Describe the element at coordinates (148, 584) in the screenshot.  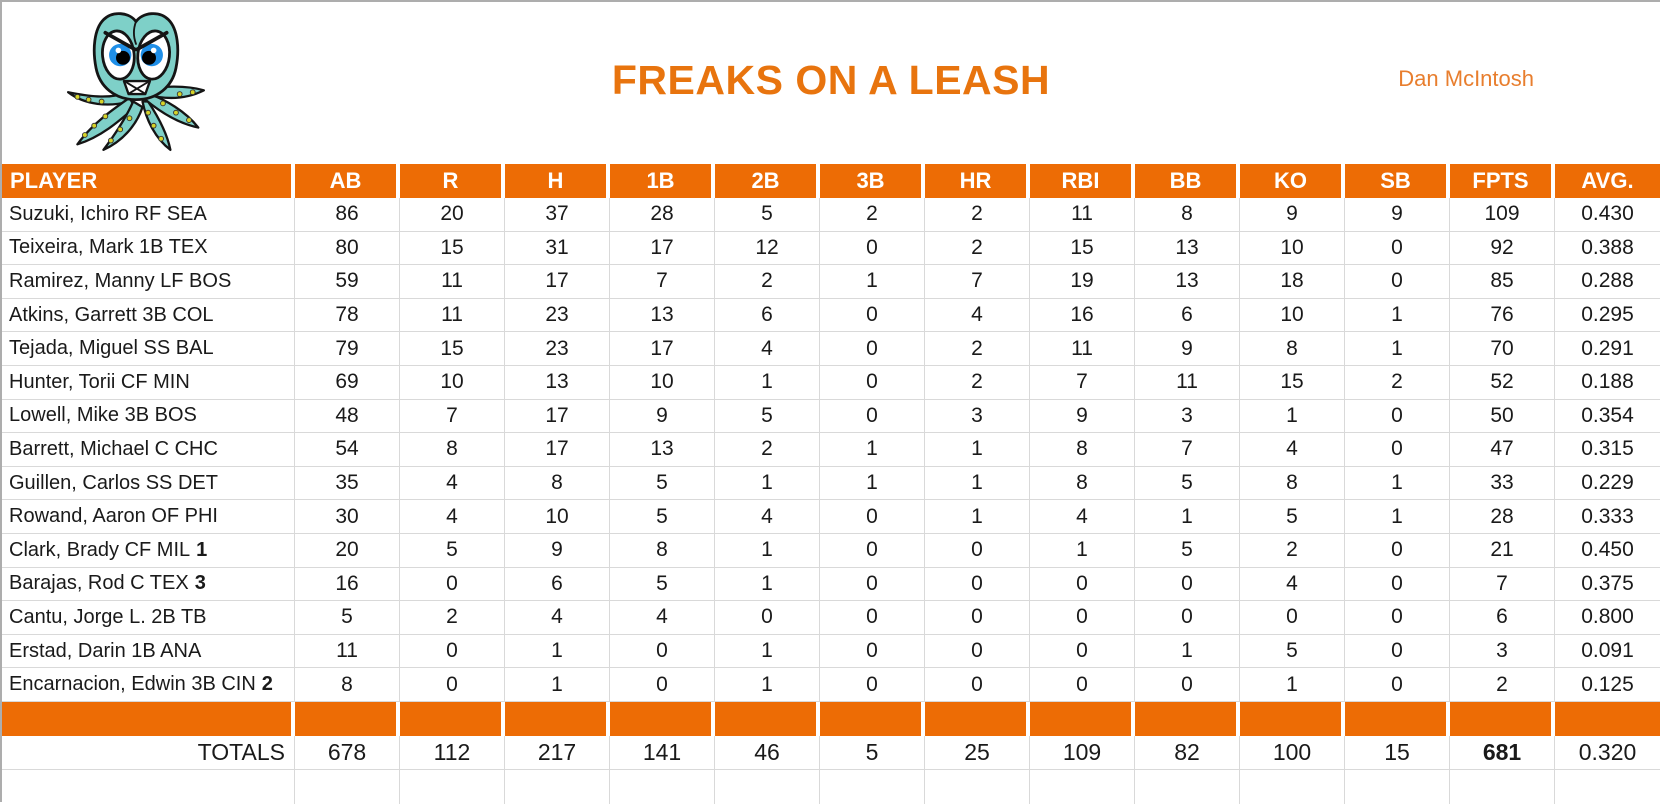
I see `player-name-cell: Barajas, Rod C TEX 3` at that location.